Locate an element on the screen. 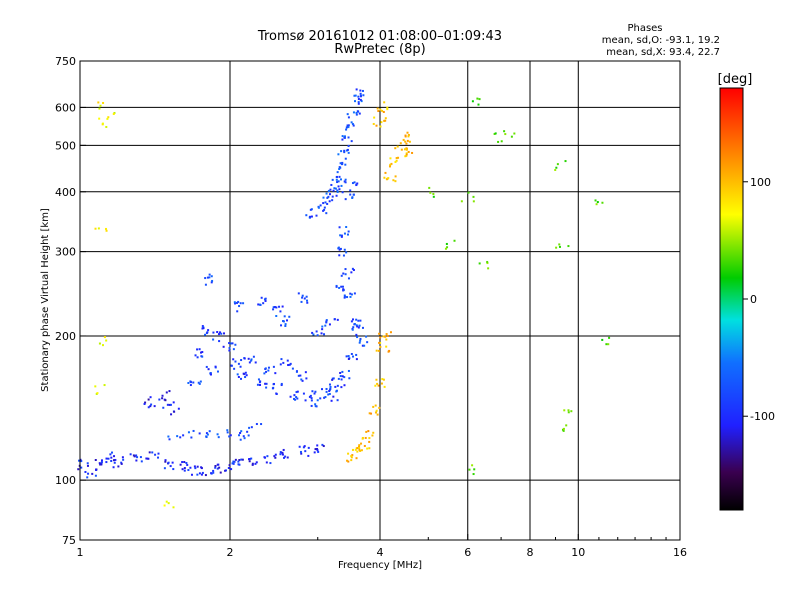  y-tick-label: 400 is located at coordinates (65, 192).